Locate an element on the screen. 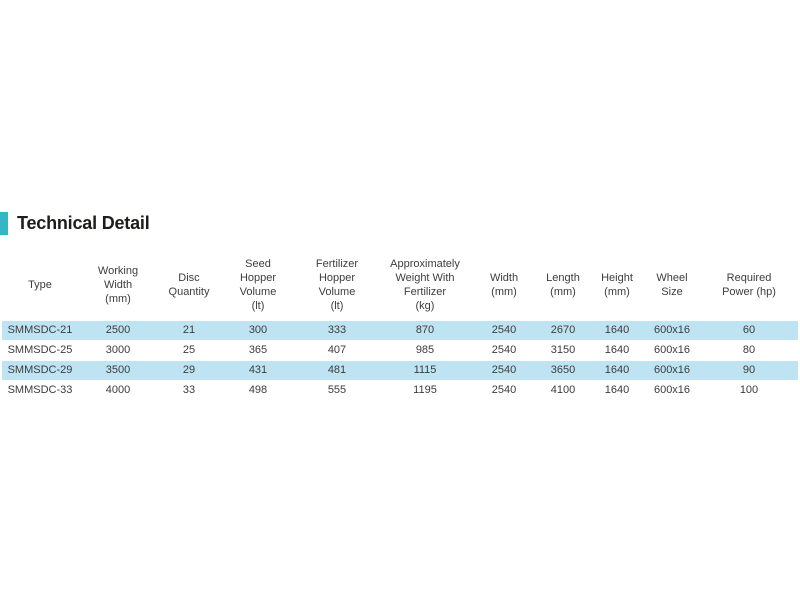  cell-working-width: 3000 is located at coordinates (118, 350).